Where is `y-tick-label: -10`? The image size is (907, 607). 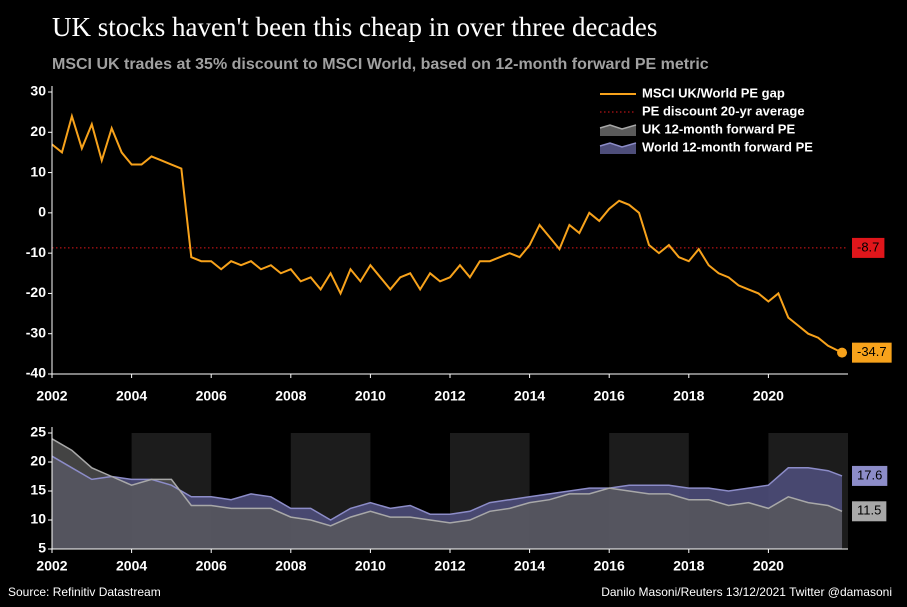
y-tick-label: -10 is located at coordinates (36, 252).